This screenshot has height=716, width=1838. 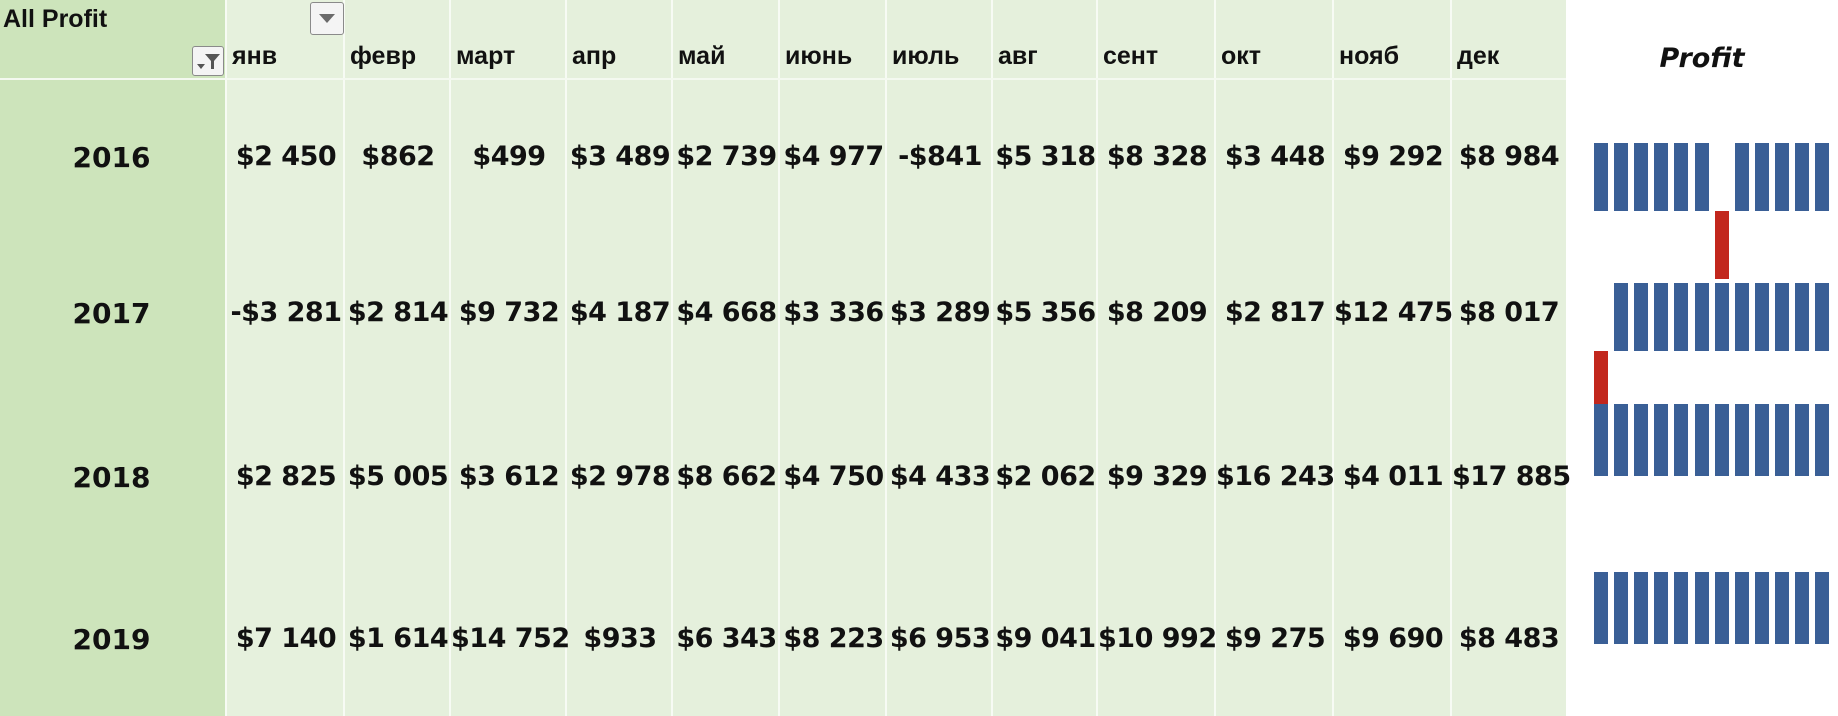 I want to click on table-cell: $2 450, so click(x=286, y=156).